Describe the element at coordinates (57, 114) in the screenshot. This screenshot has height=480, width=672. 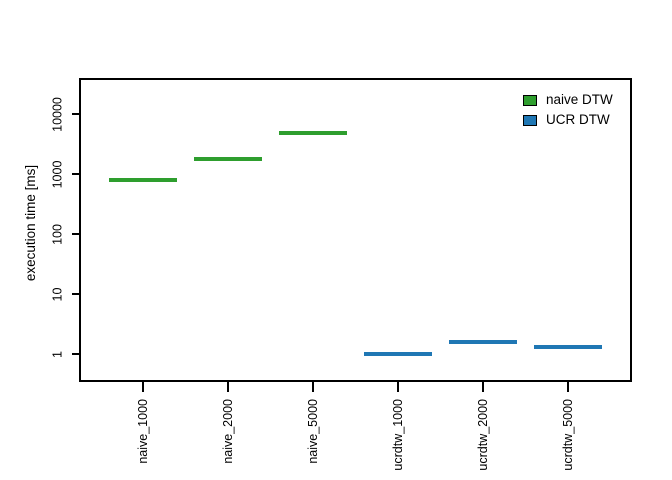
I see `y-tick-label: 10000` at that location.